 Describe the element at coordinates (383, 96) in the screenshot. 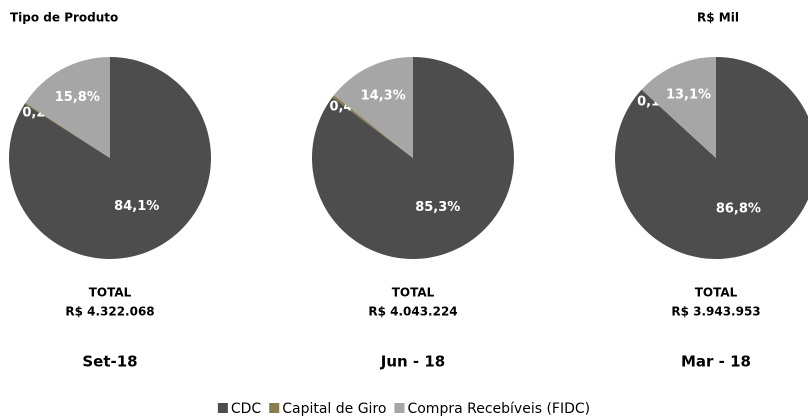

I see `slice-label: 14,3%` at that location.